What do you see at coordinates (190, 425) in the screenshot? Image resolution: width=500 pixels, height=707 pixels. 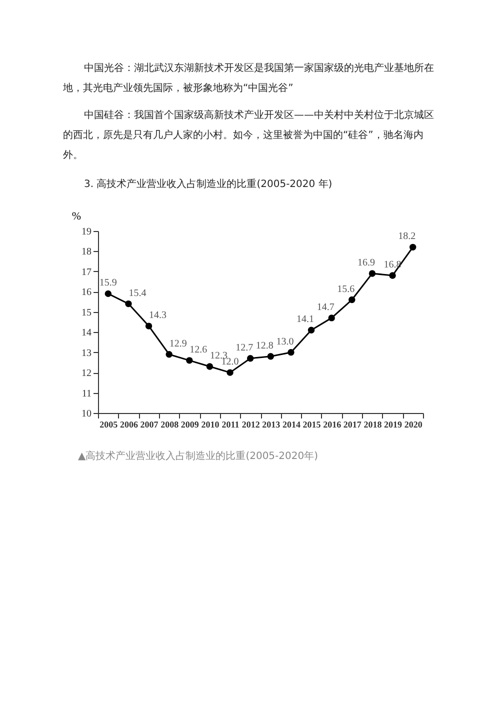 I see `x-tick-label: 2009` at bounding box center [190, 425].